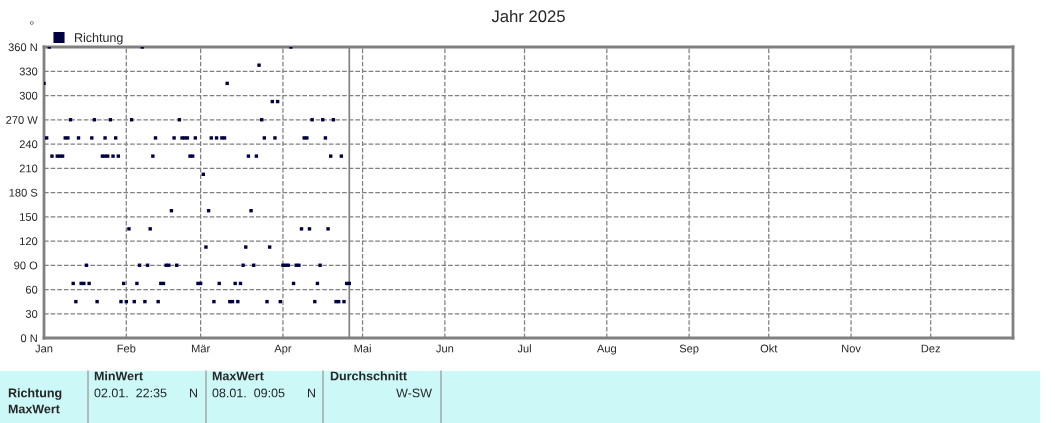 This screenshot has height=423, width=1055. I want to click on x-tick-label: Aug, so click(606, 349).